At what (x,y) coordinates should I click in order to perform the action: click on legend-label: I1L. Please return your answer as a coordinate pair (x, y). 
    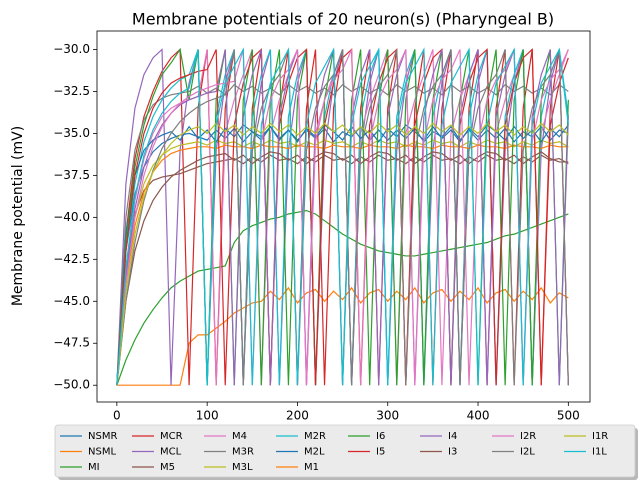
    Looking at the image, I should click on (599, 452).